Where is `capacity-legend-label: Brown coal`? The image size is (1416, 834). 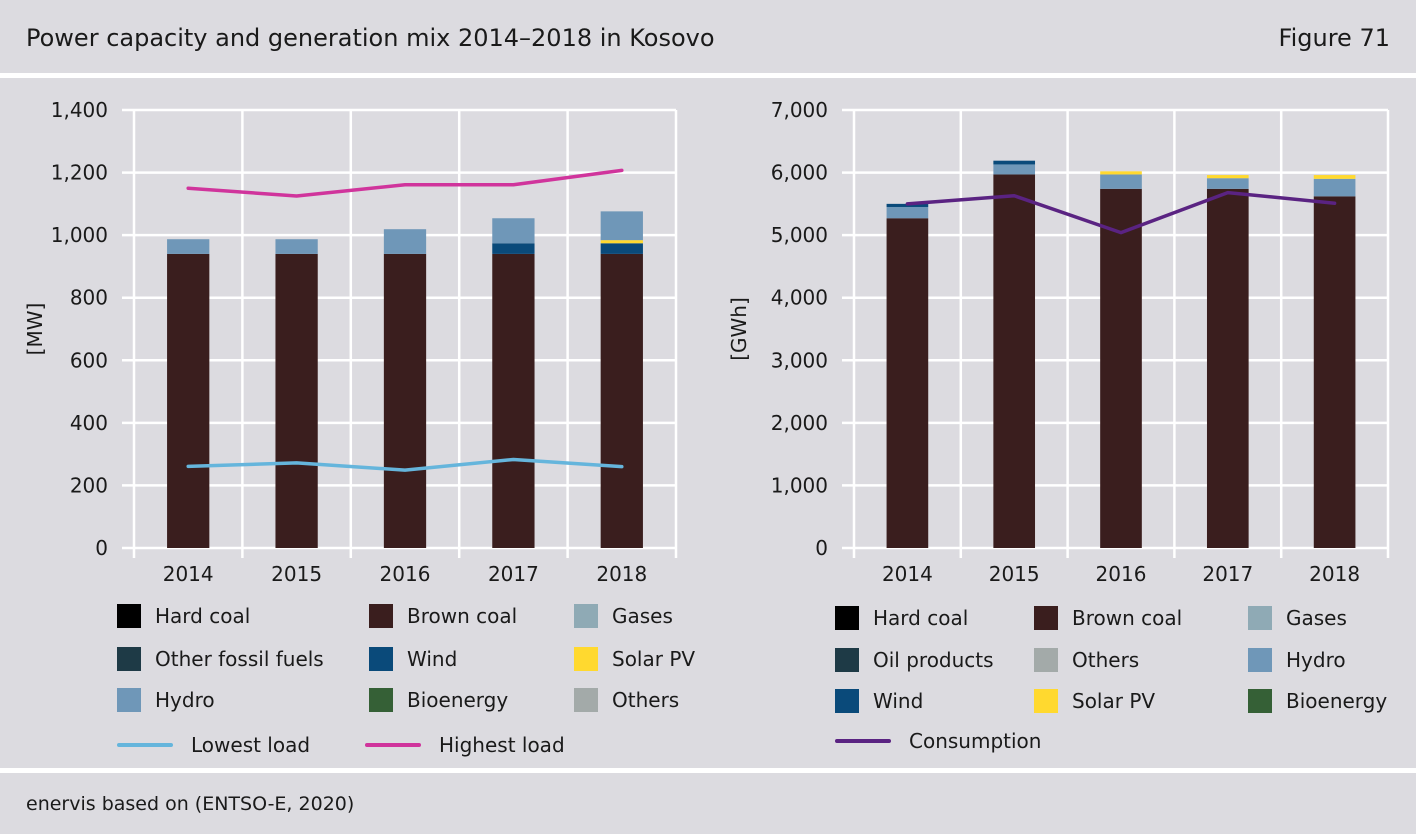
capacity-legend-label: Brown coal is located at coordinates (462, 616).